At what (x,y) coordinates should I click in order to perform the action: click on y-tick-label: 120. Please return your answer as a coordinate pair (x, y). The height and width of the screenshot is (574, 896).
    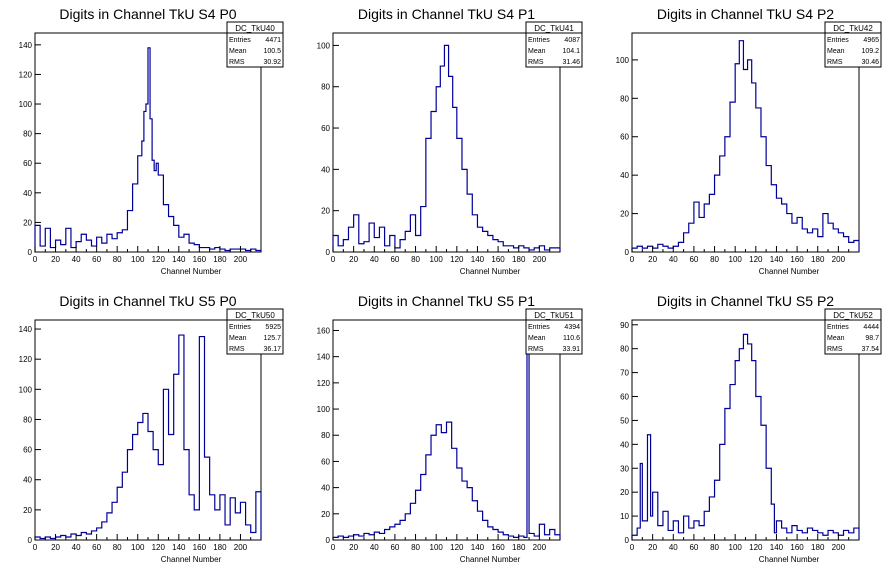
    Looking at the image, I should click on (324, 383).